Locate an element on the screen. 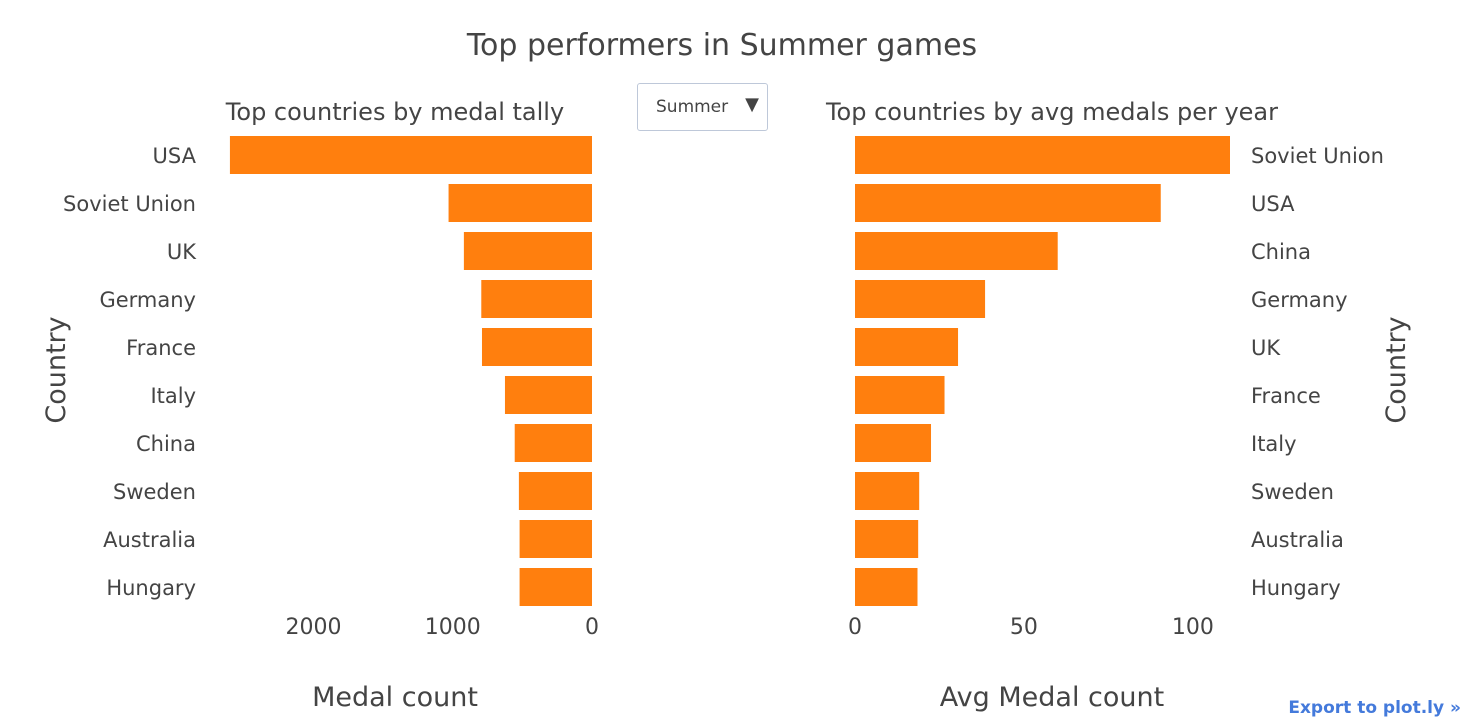 The height and width of the screenshot is (726, 1469). triangle-down-icon: ▼ is located at coordinates (752, 104).